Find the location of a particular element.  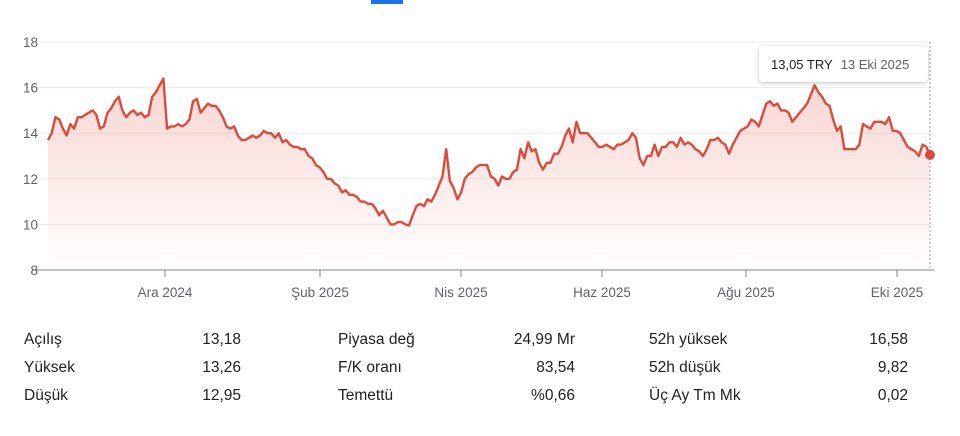

y-tick-label: 12 is located at coordinates (30, 179).